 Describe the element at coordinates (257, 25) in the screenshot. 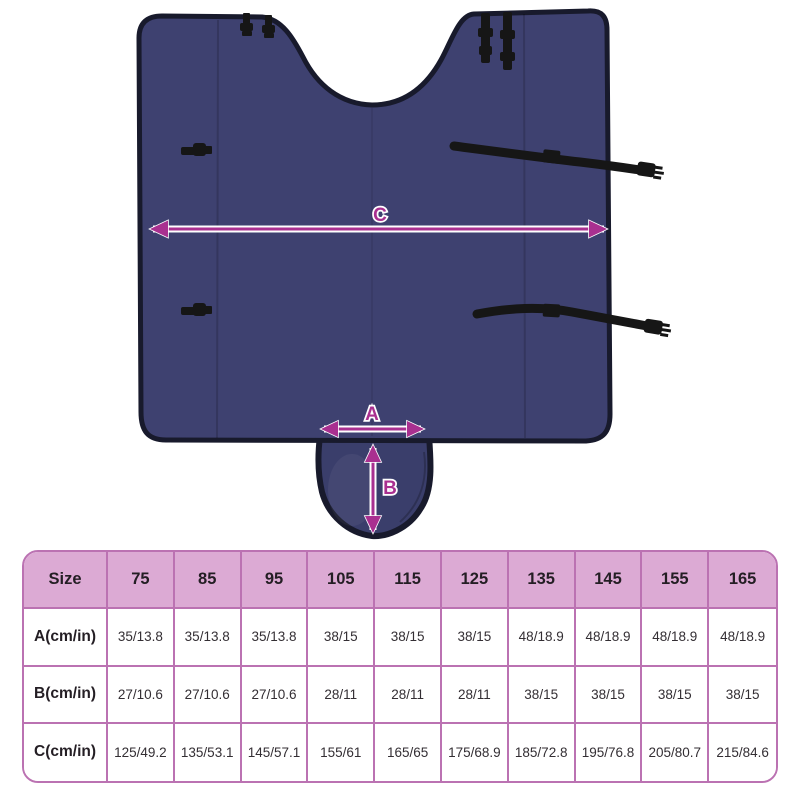

I see `neck-buckles-left` at that location.